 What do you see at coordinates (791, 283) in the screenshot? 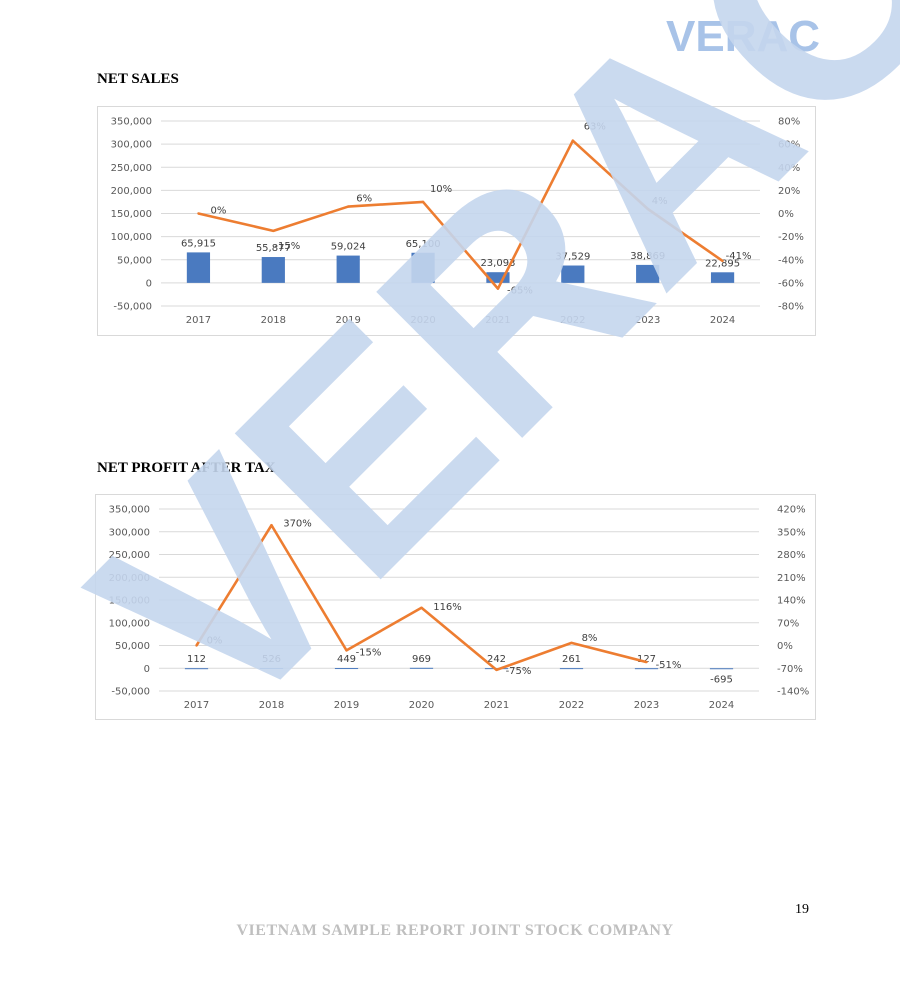
I see `y-right-tick-label: -60%` at bounding box center [791, 283].